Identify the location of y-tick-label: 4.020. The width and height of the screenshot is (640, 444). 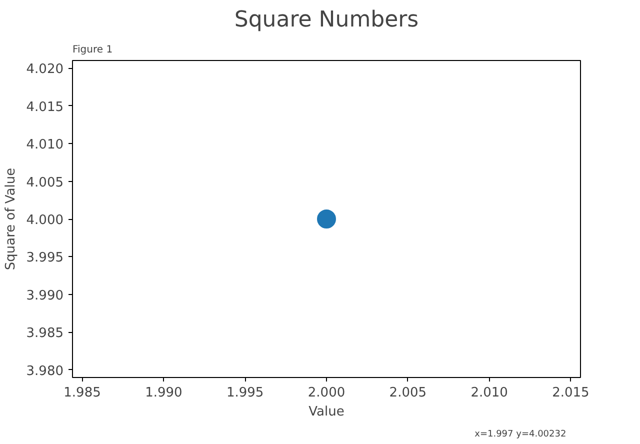
(45, 70).